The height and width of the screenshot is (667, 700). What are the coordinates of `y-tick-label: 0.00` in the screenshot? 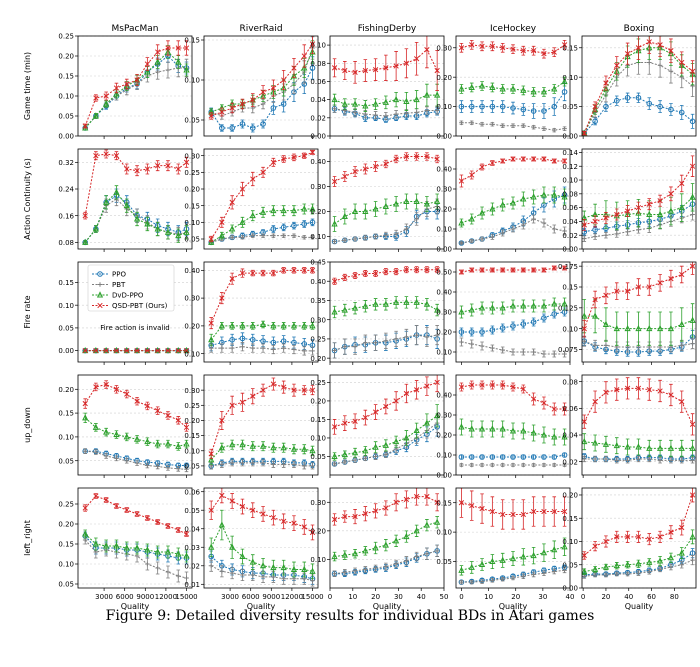 It's located at (570, 250).